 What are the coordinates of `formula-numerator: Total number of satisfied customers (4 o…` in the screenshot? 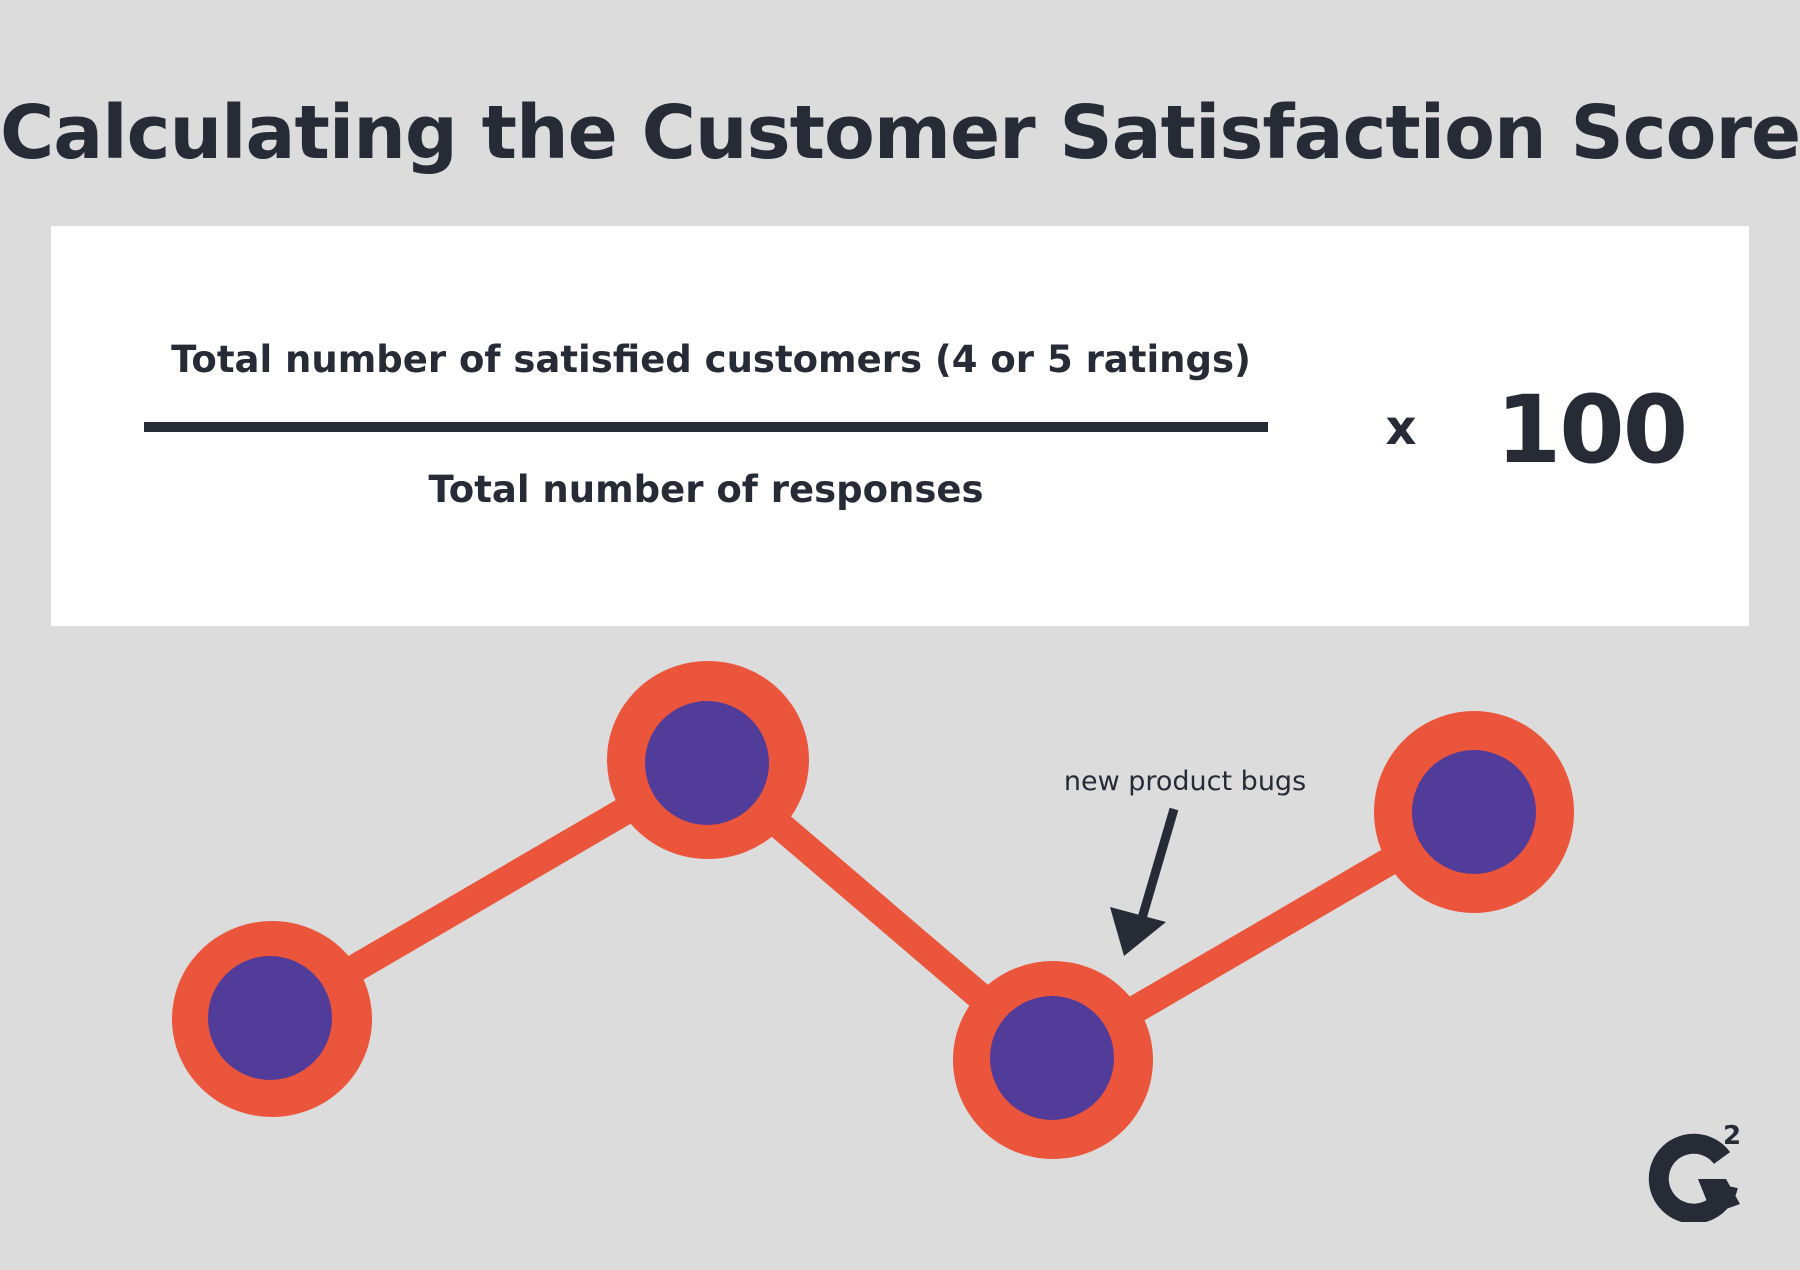 It's located at (711, 359).